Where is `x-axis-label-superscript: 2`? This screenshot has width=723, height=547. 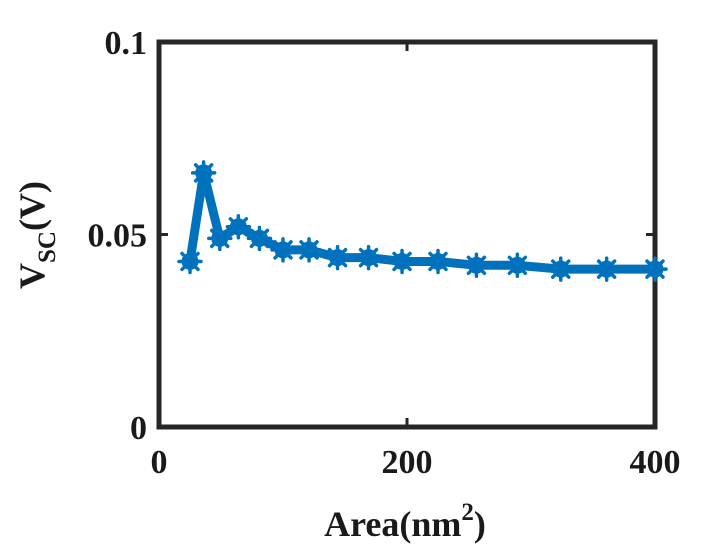 x-axis-label-superscript: 2 is located at coordinates (467, 512).